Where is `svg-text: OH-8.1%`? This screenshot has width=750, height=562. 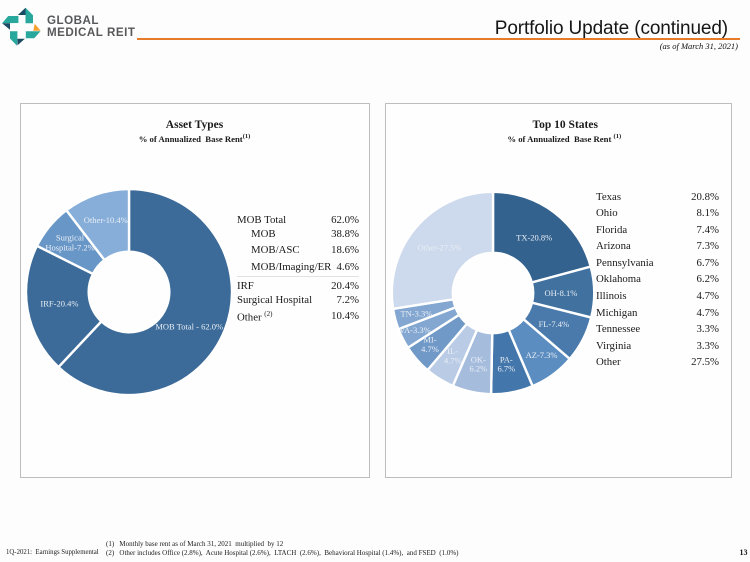 svg-text: OH-8.1% is located at coordinates (560, 292).